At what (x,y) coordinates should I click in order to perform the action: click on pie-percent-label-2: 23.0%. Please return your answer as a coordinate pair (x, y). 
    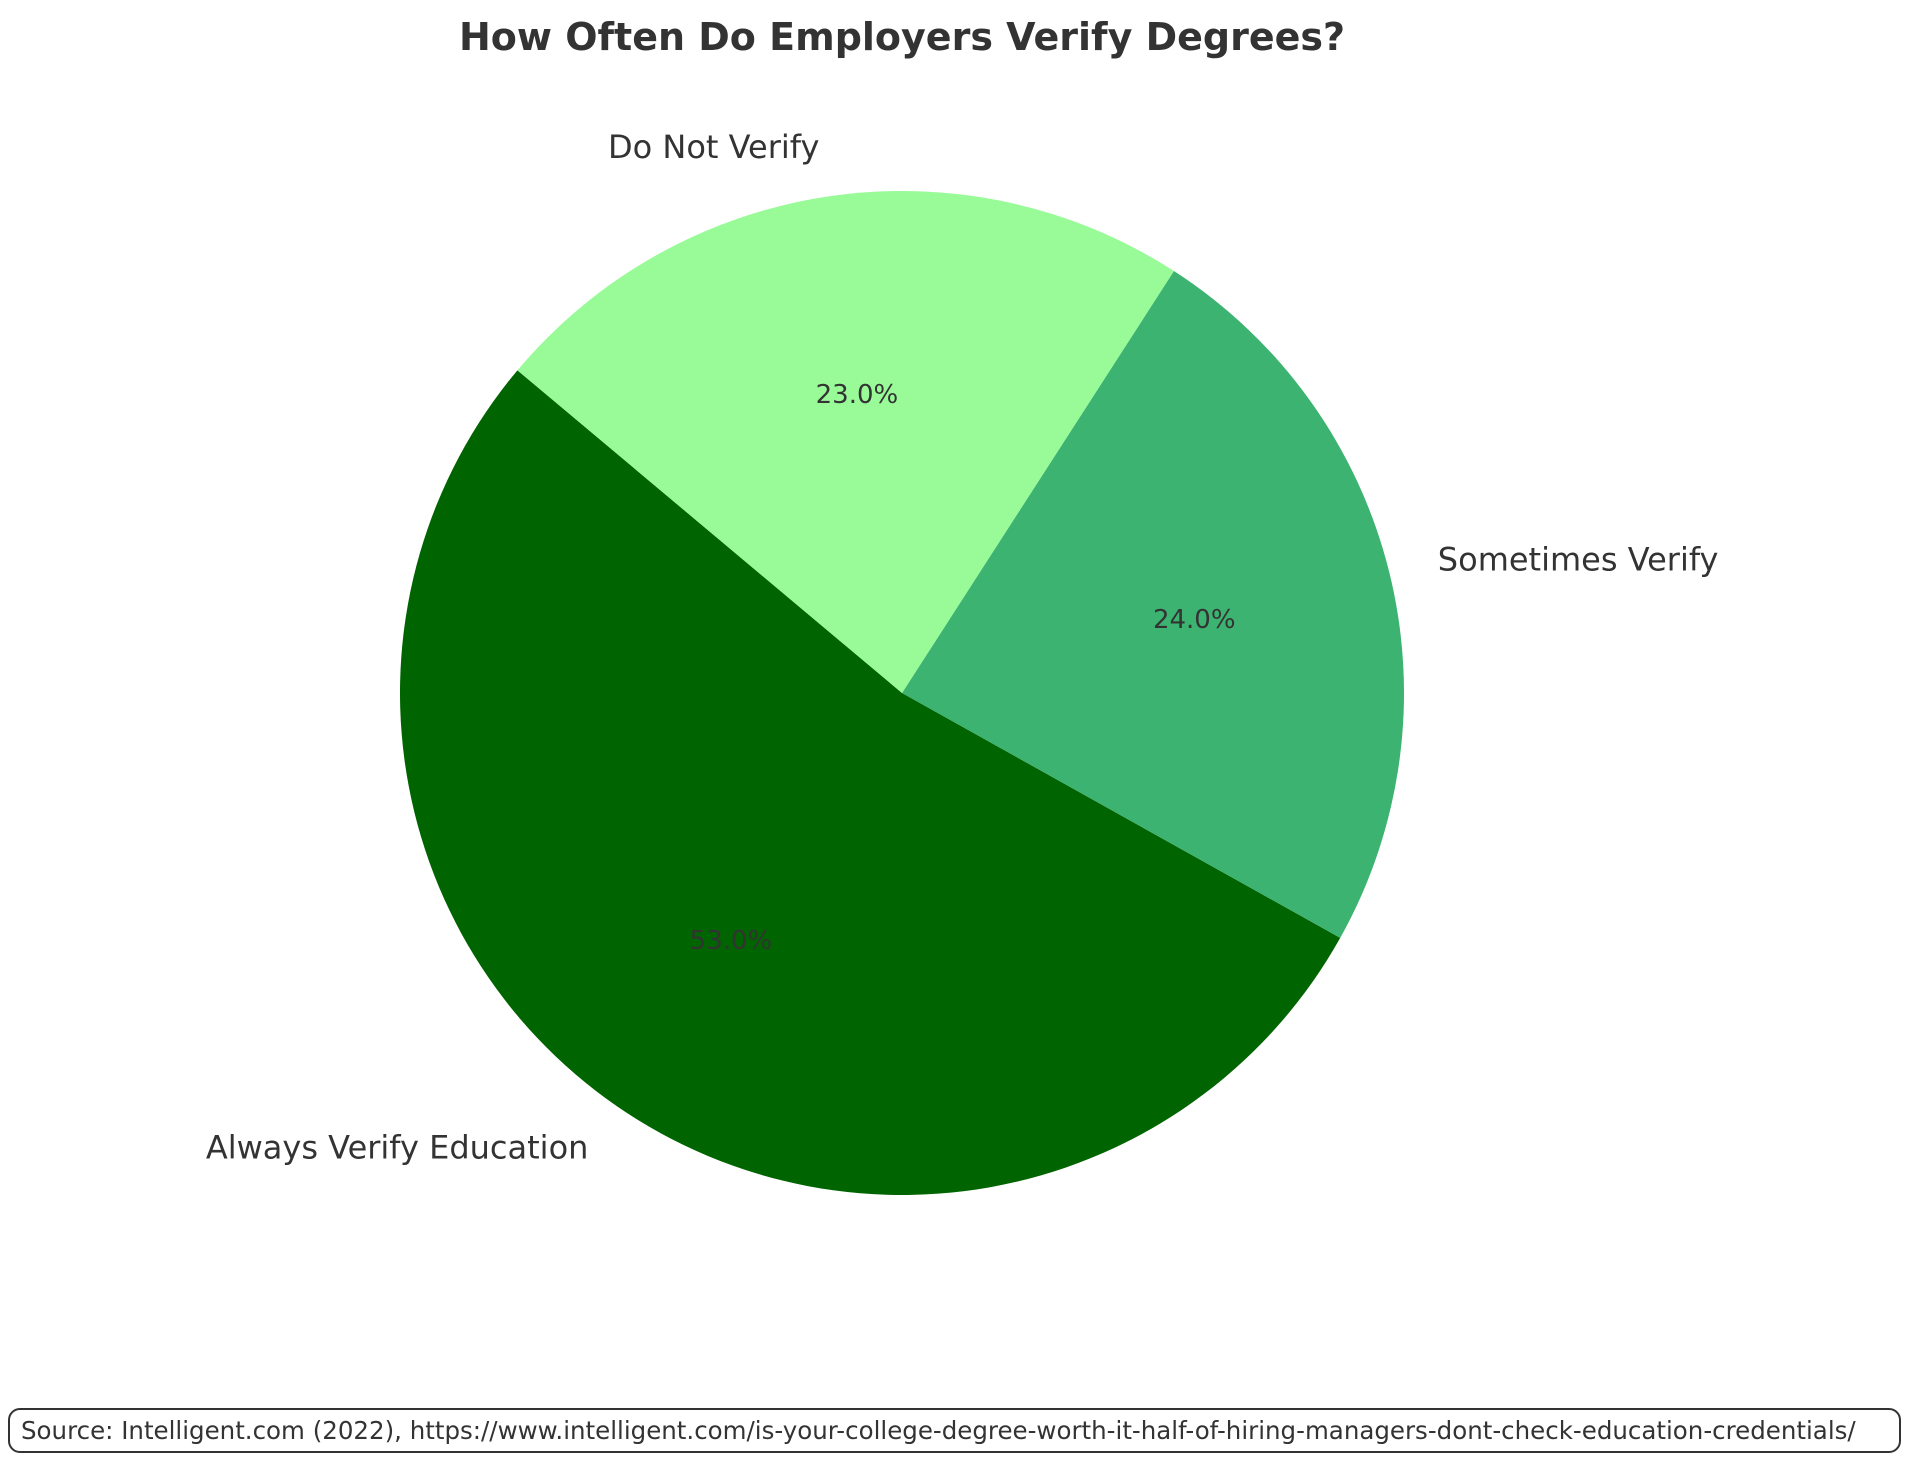
    Looking at the image, I should click on (857, 395).